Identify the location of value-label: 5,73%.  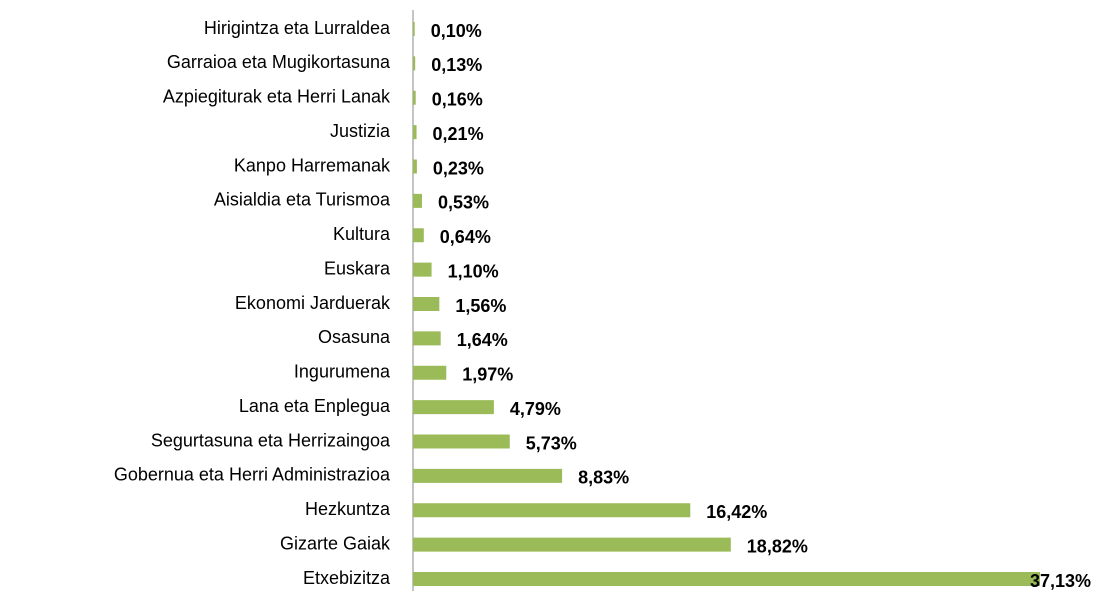
(551, 443).